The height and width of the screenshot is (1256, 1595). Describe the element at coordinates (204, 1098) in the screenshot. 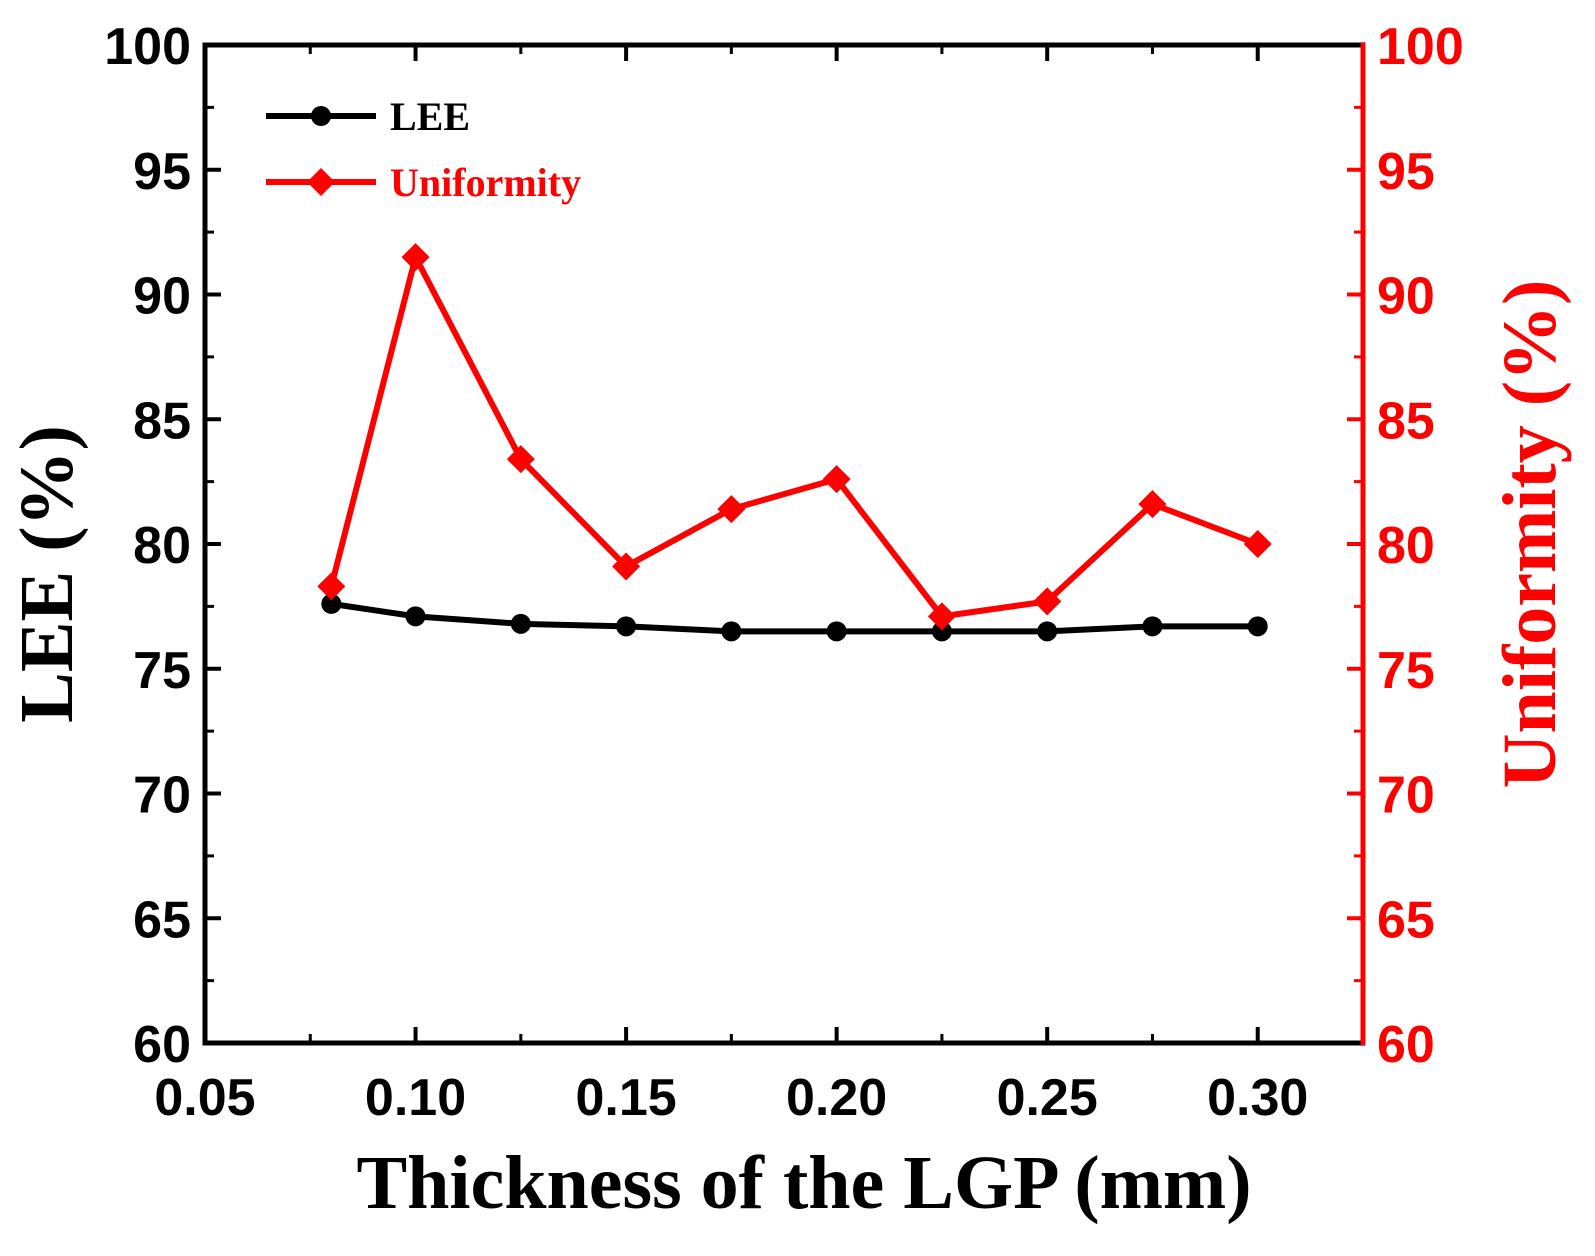

I see `x-tick-label: 0.05` at that location.